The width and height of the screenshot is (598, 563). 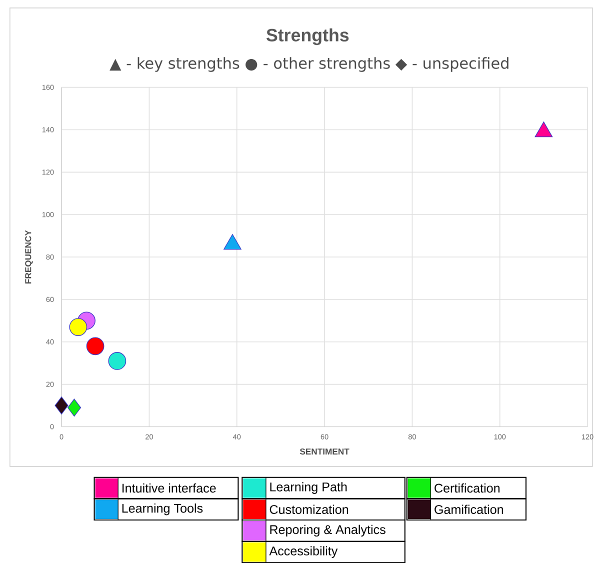 What do you see at coordinates (469, 509) in the screenshot?
I see `legend-label: Gamification` at bounding box center [469, 509].